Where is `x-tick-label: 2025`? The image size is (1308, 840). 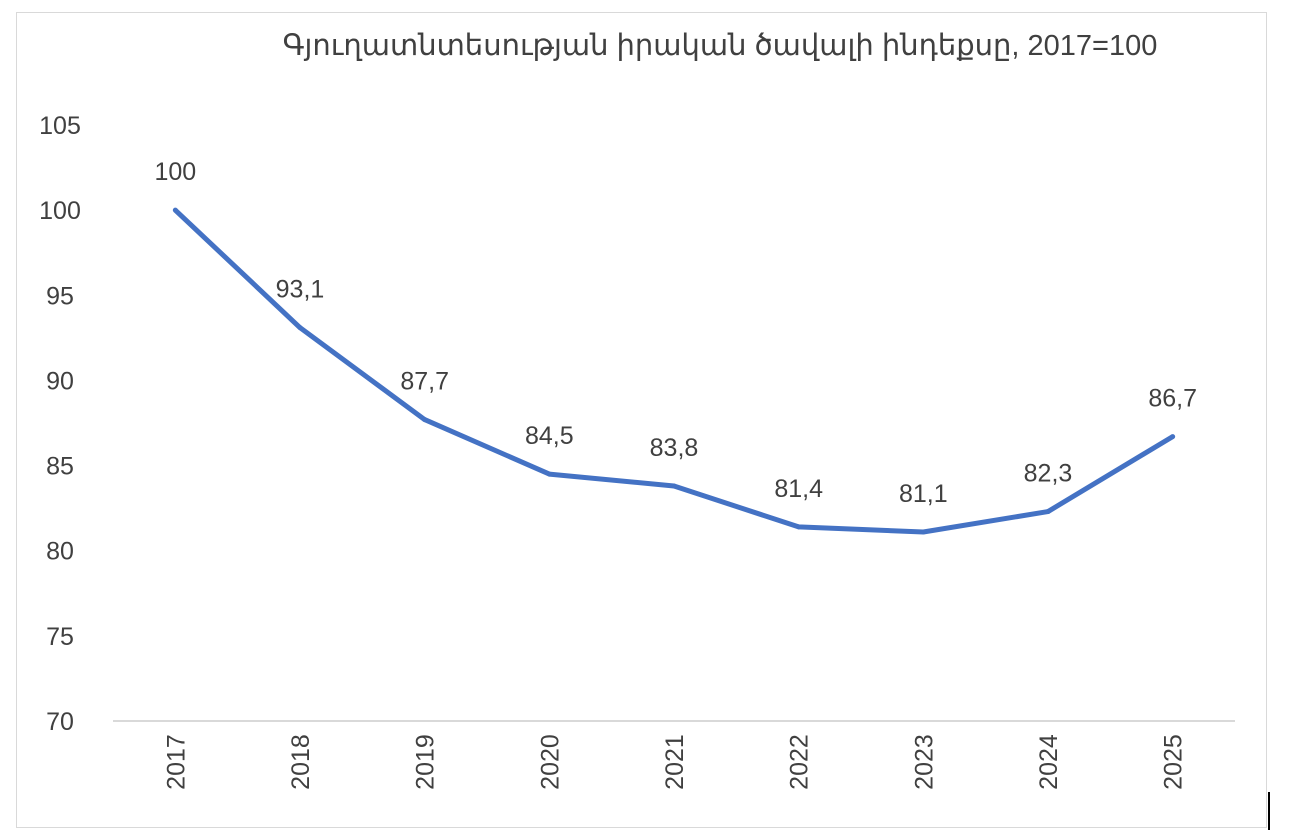
x-tick-label: 2025 is located at coordinates (1174, 762).